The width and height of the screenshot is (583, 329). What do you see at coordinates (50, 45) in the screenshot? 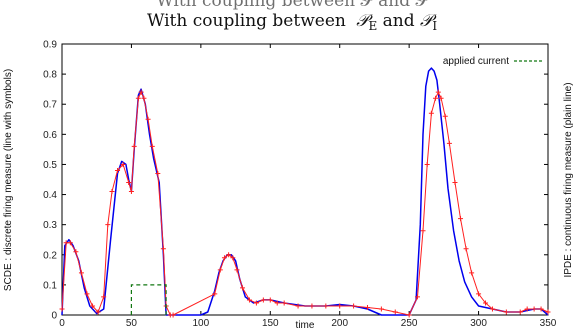
I see `y-tick-label: 0.9` at bounding box center [50, 45].